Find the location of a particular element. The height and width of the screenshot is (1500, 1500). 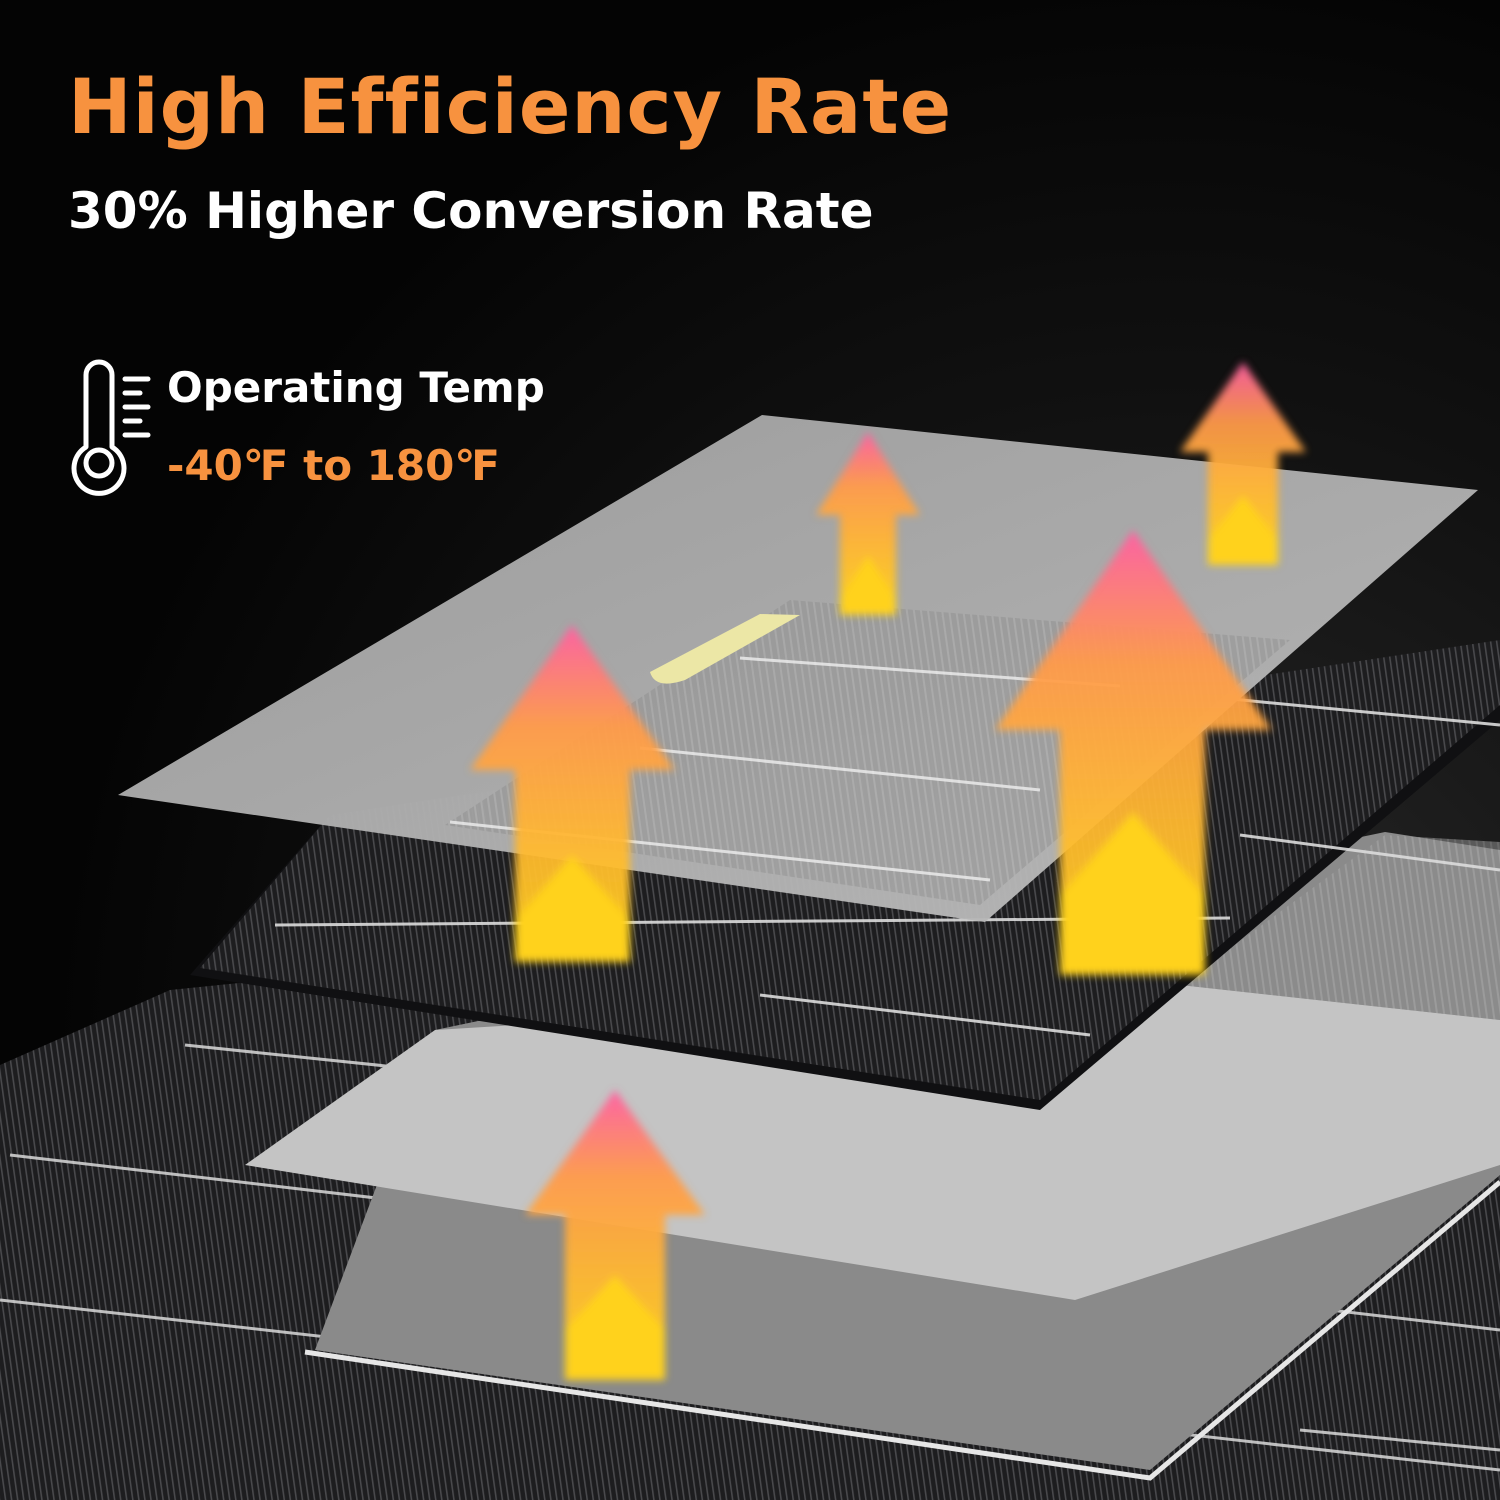

operating-temp-block: Operating Temp -40℉ to 180℉ is located at coordinates (348, 430).